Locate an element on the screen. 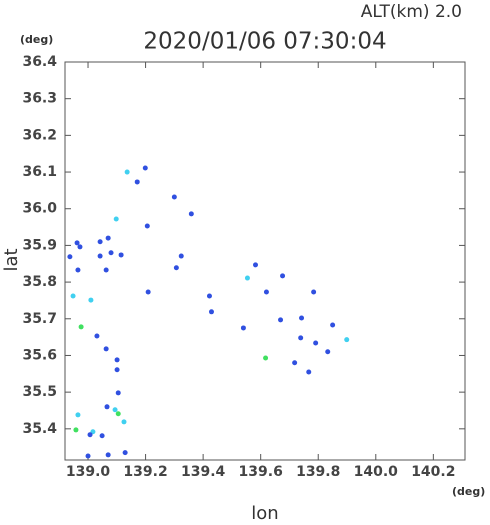 This screenshot has width=490, height=525. x-tick-label: 139.4 is located at coordinates (203, 472).